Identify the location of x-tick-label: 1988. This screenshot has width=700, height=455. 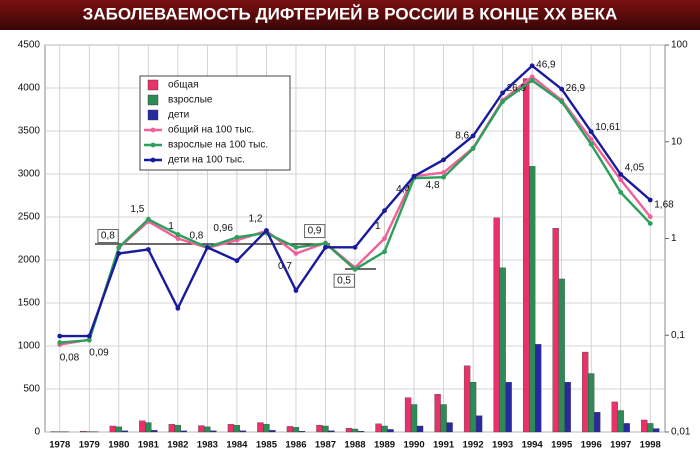
(354, 445).